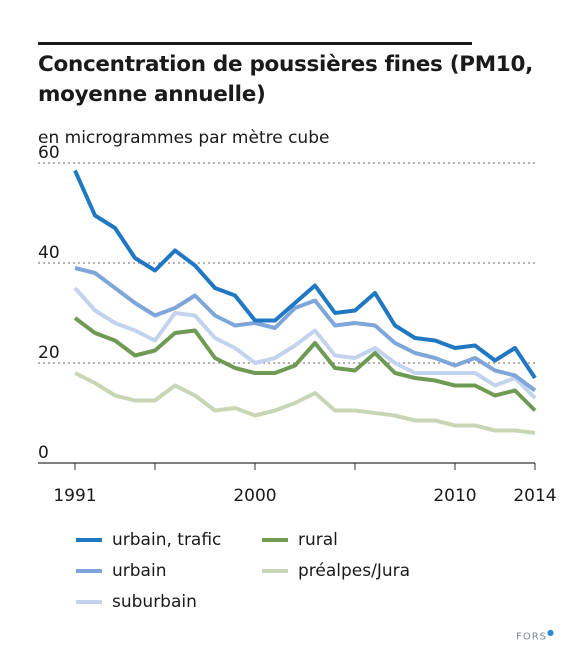  Describe the element at coordinates (534, 496) in the screenshot. I see `x-tick-label: 2014` at that location.